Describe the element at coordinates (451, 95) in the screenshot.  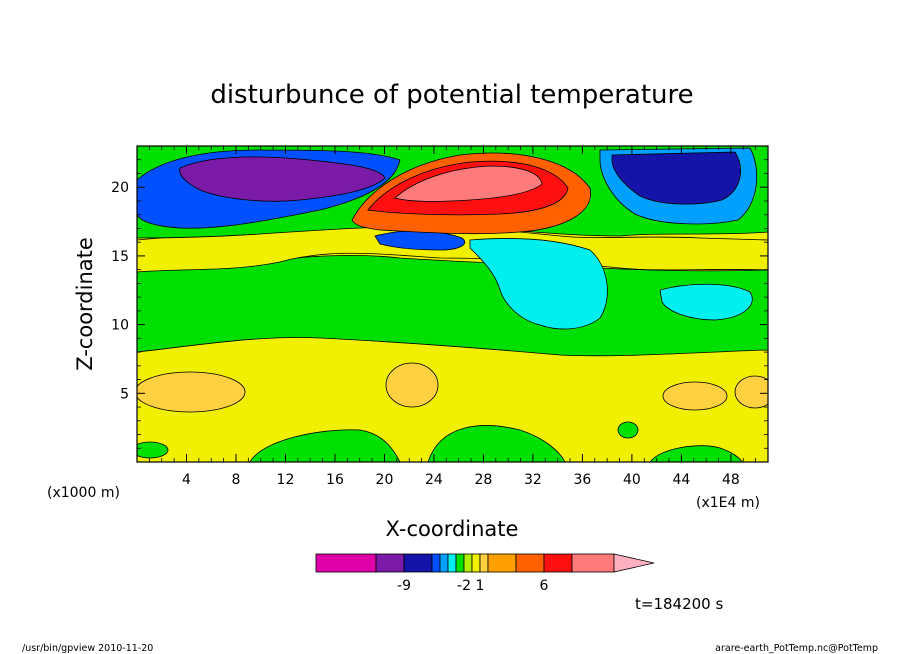
I see `chart-title: disturbunce of potential temperature` at that location.